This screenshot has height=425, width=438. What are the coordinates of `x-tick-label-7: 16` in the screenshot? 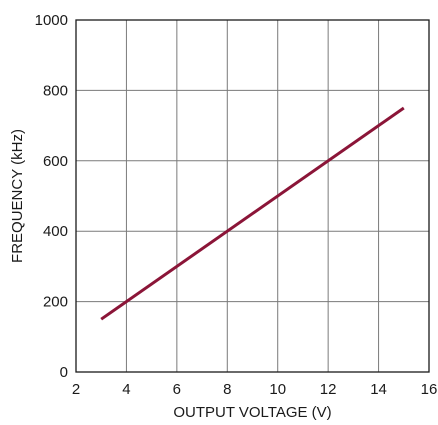 It's located at (429, 389).